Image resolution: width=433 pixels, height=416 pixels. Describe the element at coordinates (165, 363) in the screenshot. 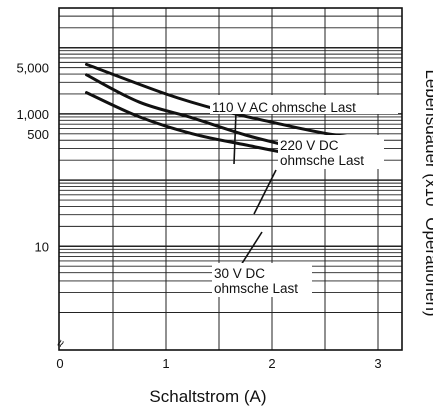

I see `x-tick-label: 1` at that location.